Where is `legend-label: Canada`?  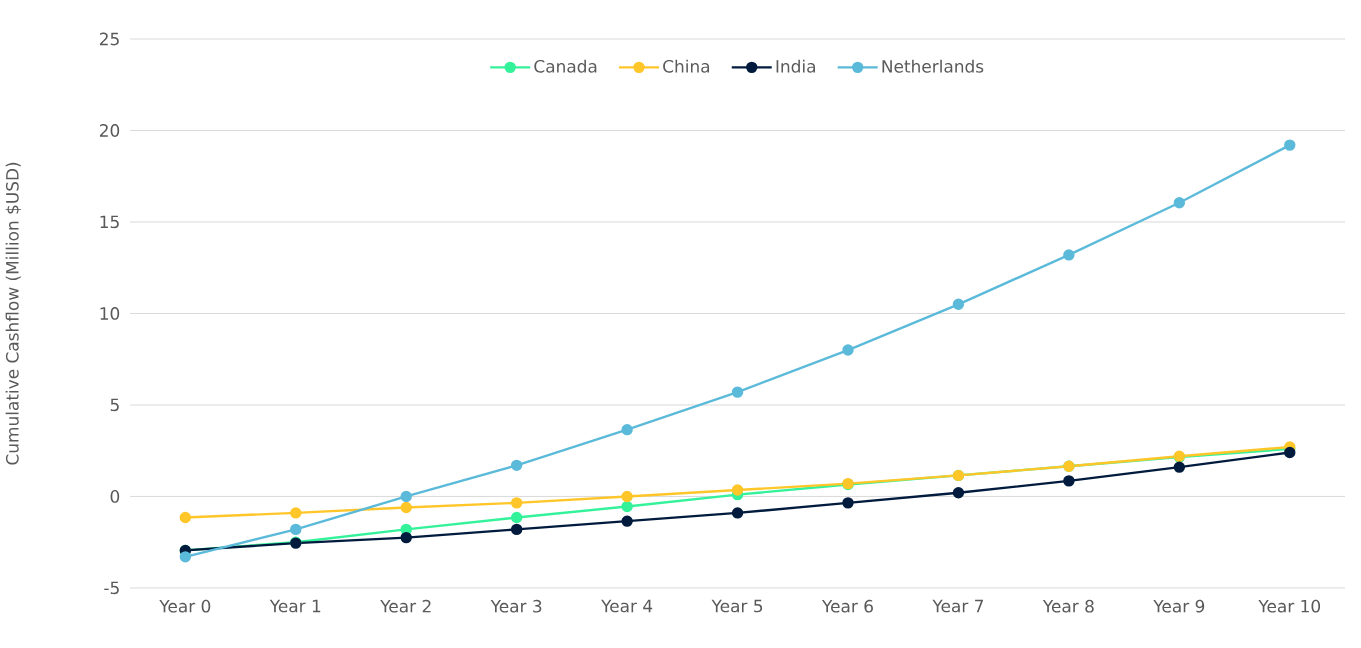 legend-label: Canada is located at coordinates (565, 66).